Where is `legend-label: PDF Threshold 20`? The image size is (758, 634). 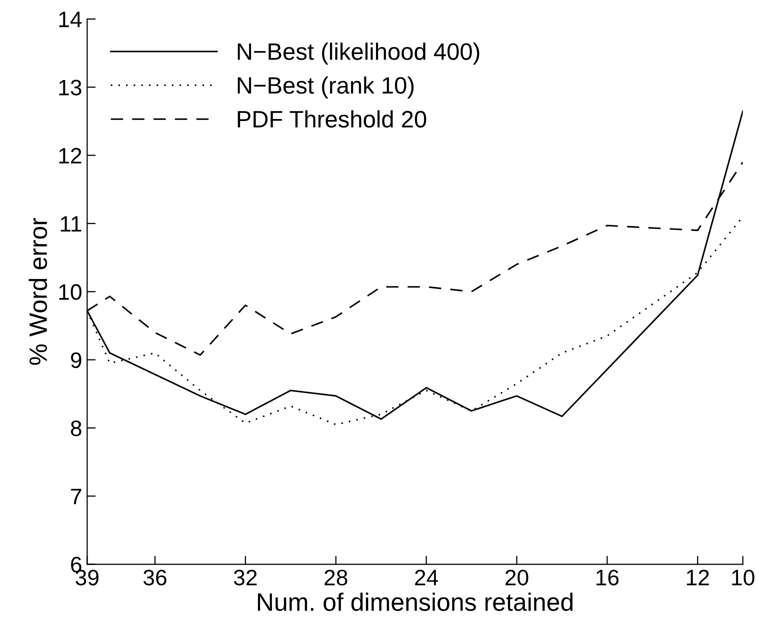 legend-label: PDF Threshold 20 is located at coordinates (332, 119).